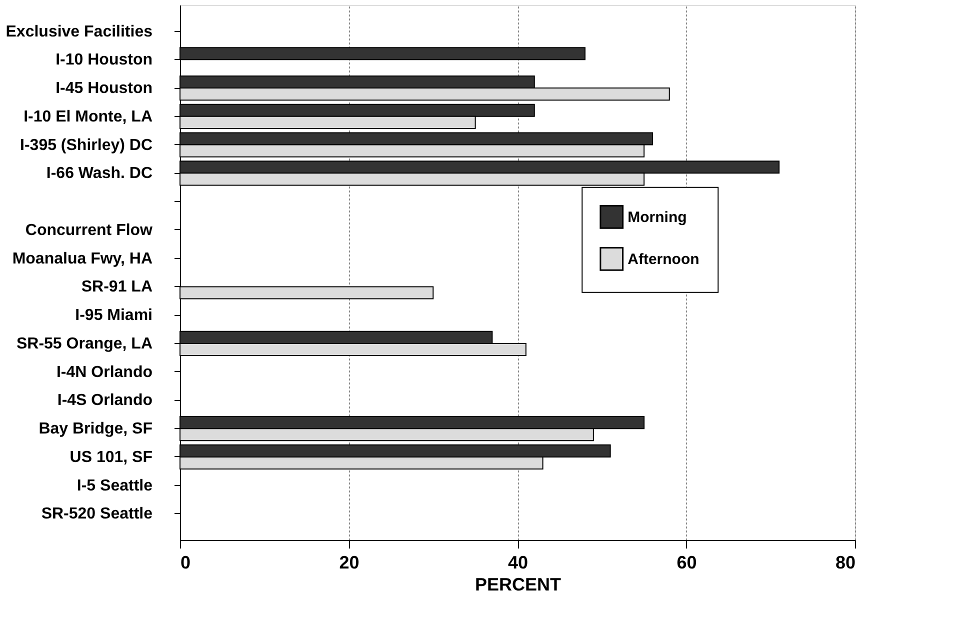 The image size is (975, 617). Describe the element at coordinates (113, 315) in the screenshot. I see `y-tick-label: I-95 Miami` at that location.